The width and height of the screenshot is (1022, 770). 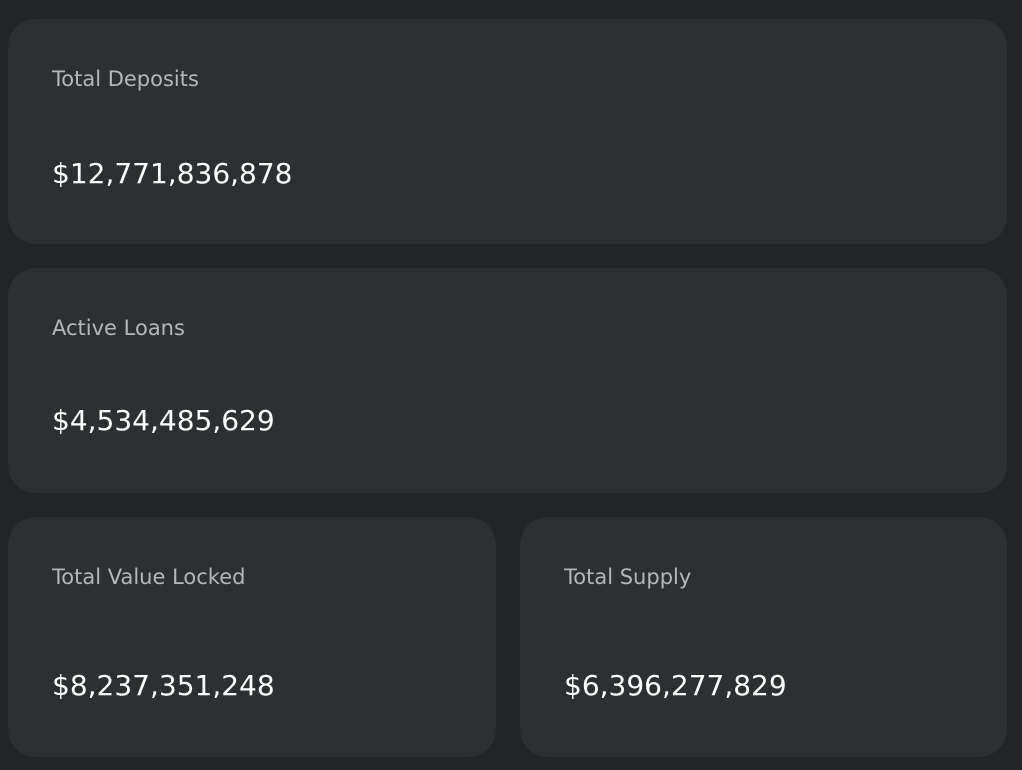 What do you see at coordinates (149, 577) in the screenshot?
I see `stat-label: Total Value Locked` at bounding box center [149, 577].